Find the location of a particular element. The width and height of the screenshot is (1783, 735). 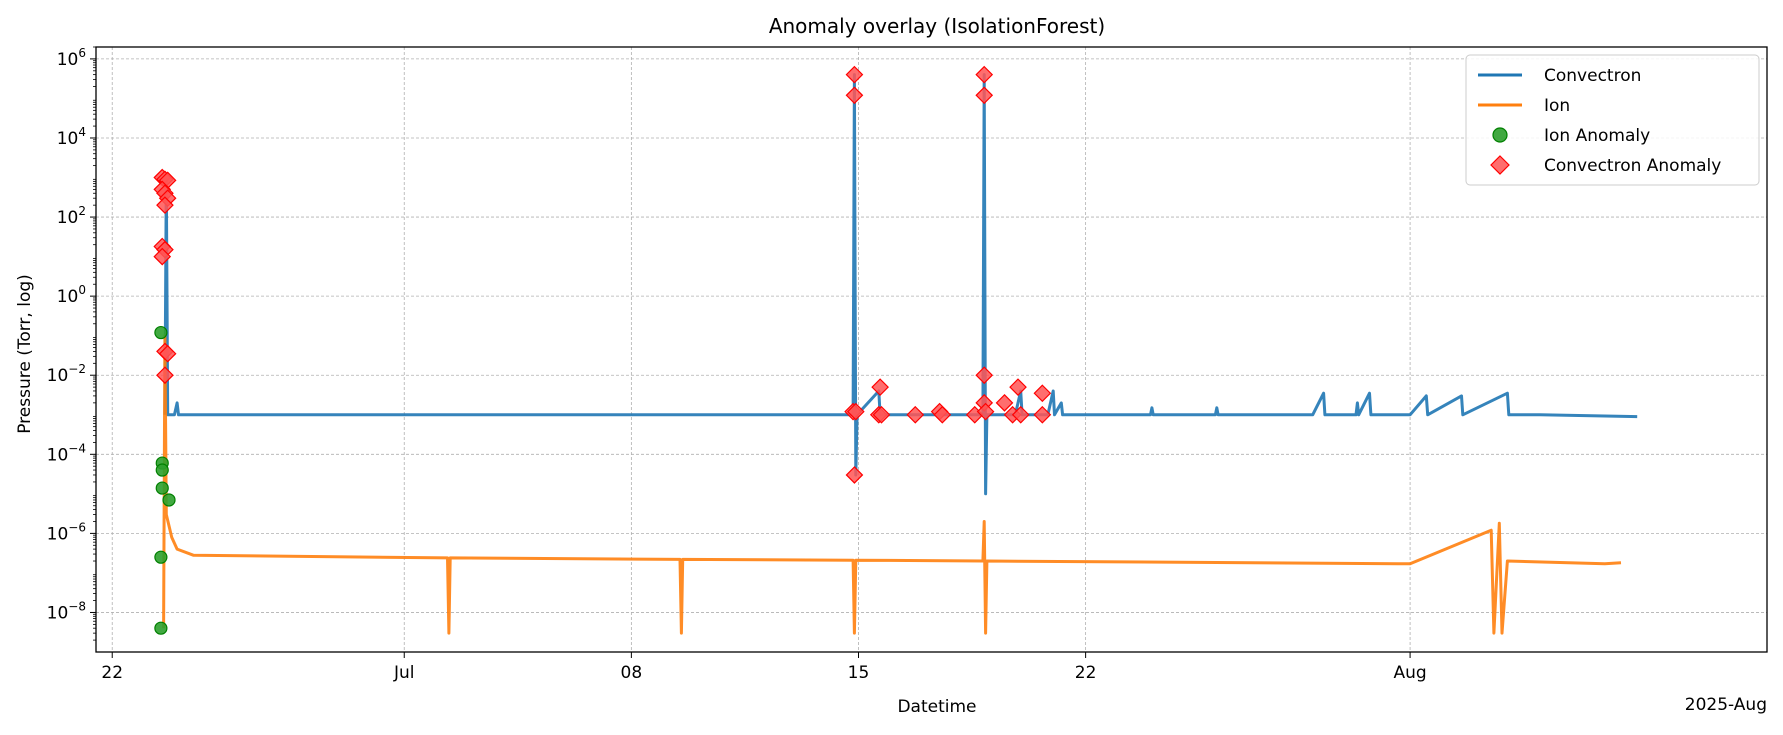

y-tick-label: 10² is located at coordinates (71, 216).